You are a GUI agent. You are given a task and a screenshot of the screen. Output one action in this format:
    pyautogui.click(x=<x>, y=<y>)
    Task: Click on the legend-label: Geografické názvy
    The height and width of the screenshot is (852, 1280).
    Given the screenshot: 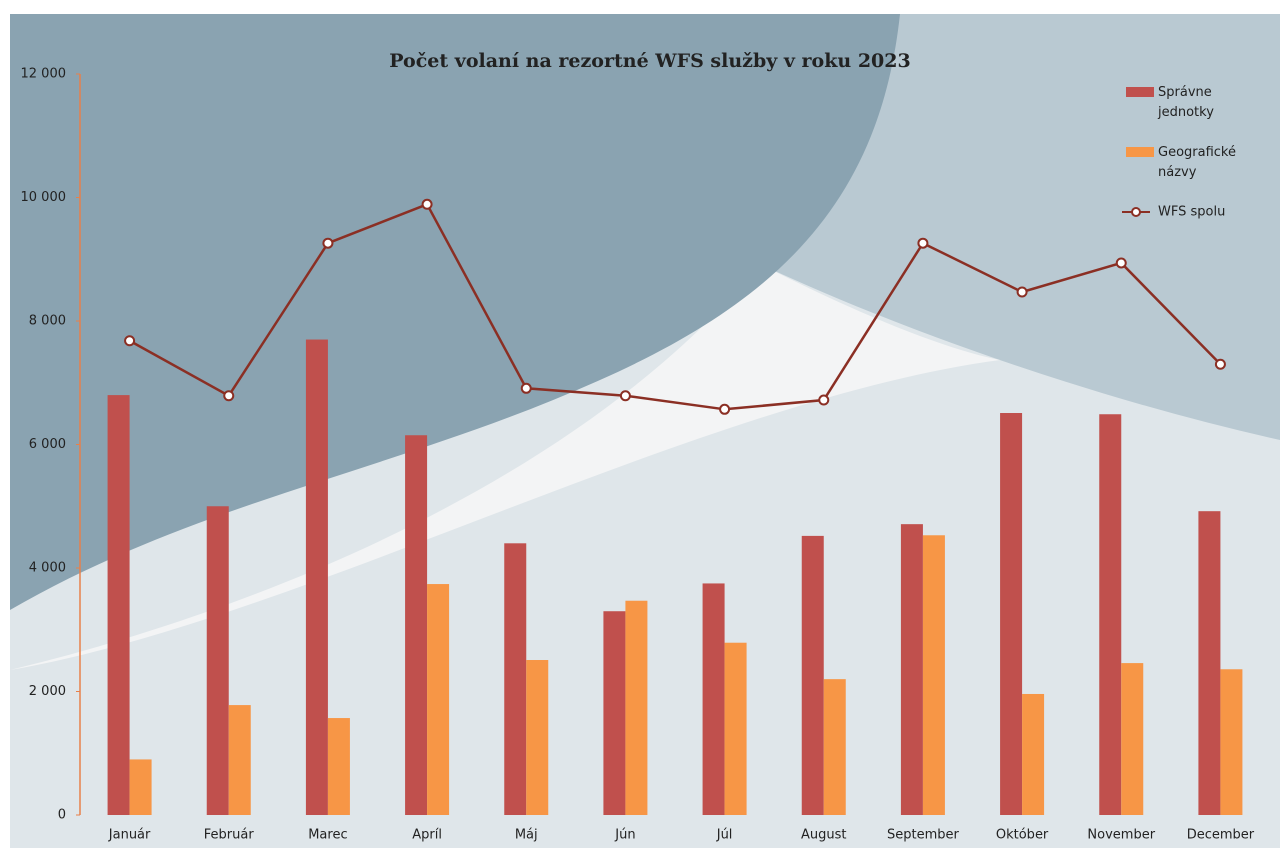 What is the action you would take?
    pyautogui.click(x=1197, y=162)
    